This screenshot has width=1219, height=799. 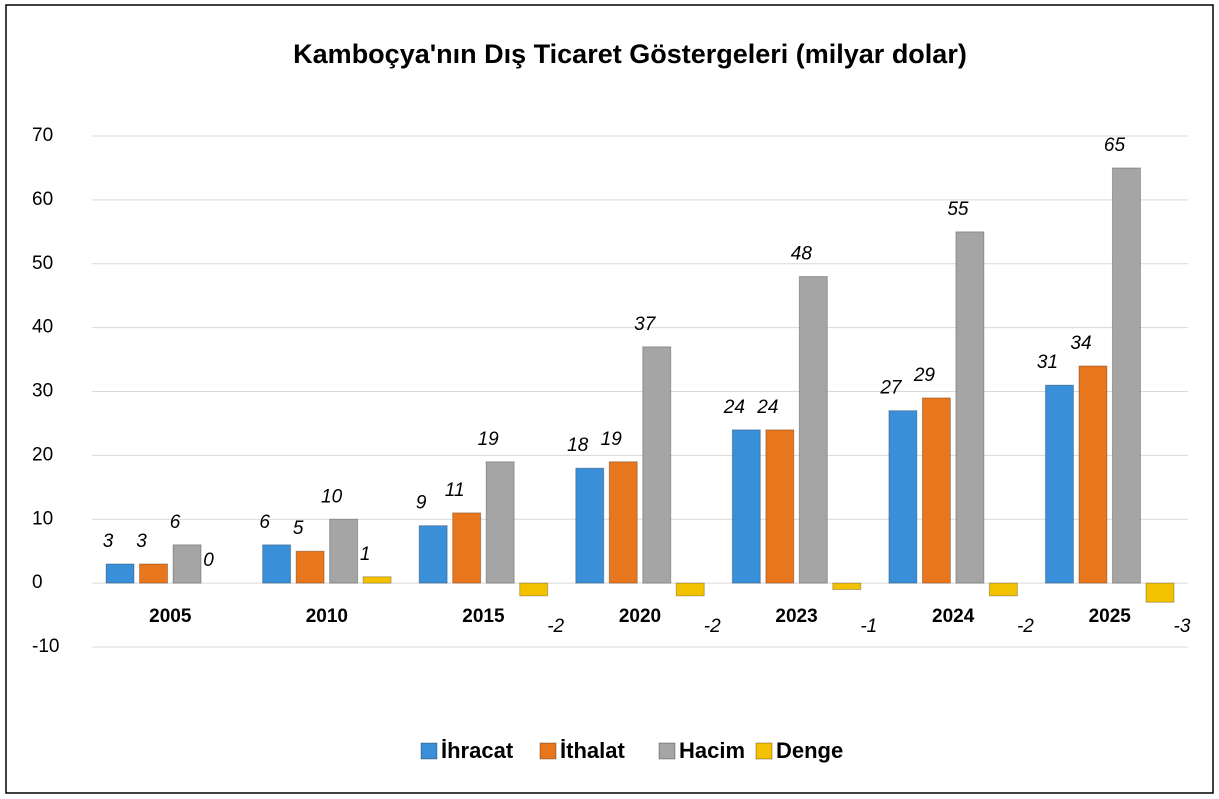 What do you see at coordinates (809, 750) in the screenshot?
I see `legend-label: Denge` at bounding box center [809, 750].